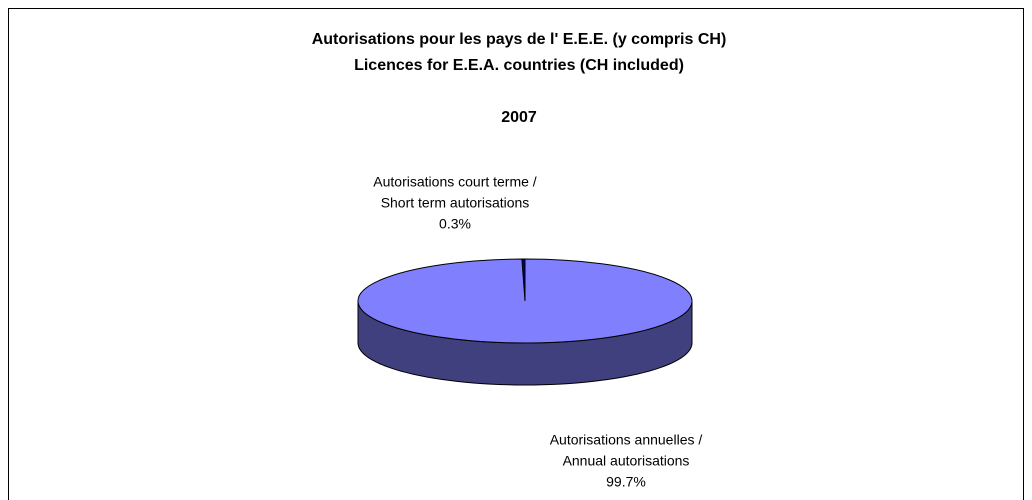  I want to click on slice-label: Autorisations court terme /, so click(455, 182).